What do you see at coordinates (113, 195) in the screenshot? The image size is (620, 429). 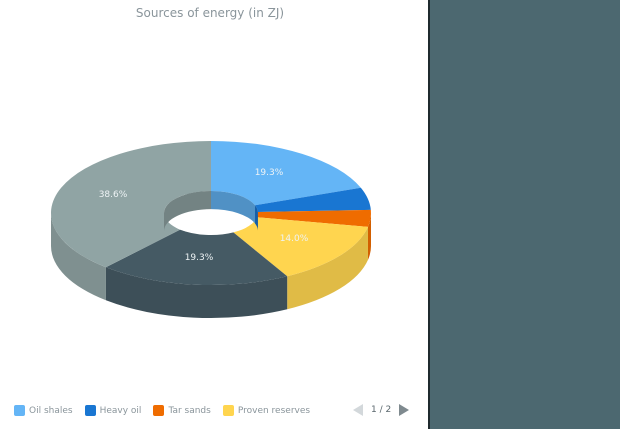 I see `slice-value-label: 38.6%` at bounding box center [113, 195].